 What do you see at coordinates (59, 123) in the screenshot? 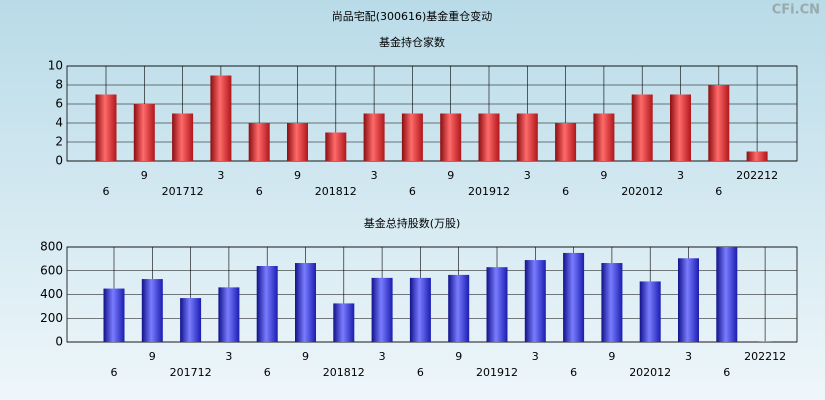
I see `y-tick-label: 4` at bounding box center [59, 123].